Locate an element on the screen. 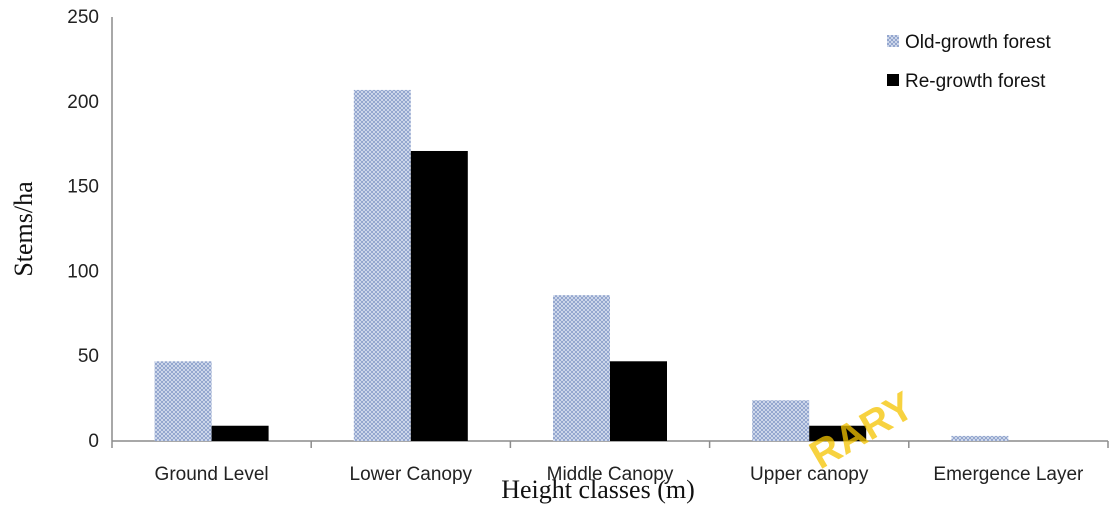 This screenshot has height=531, width=1113. legend-swatch-old-growth is located at coordinates (893, 41).